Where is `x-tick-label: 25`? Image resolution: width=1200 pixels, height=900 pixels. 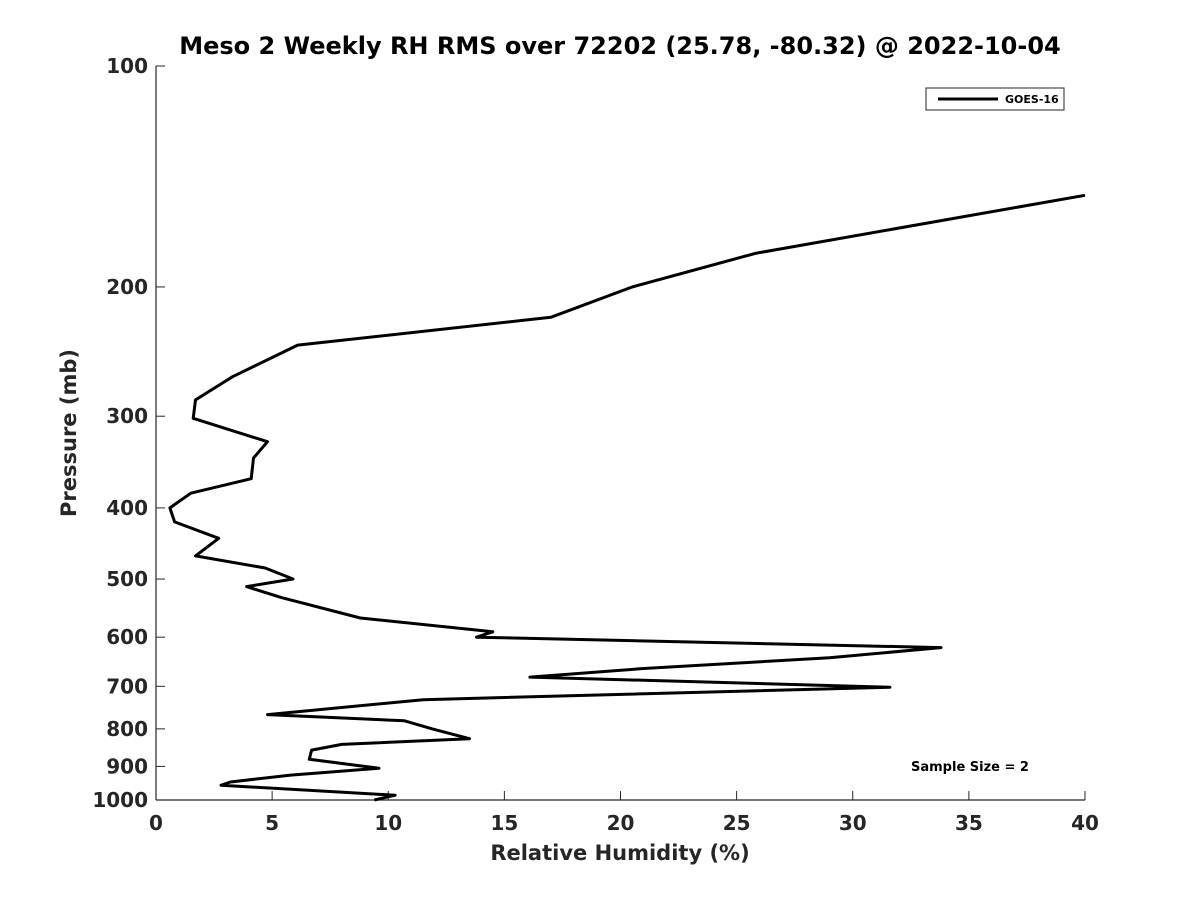 x-tick-label: 25 is located at coordinates (737, 823).